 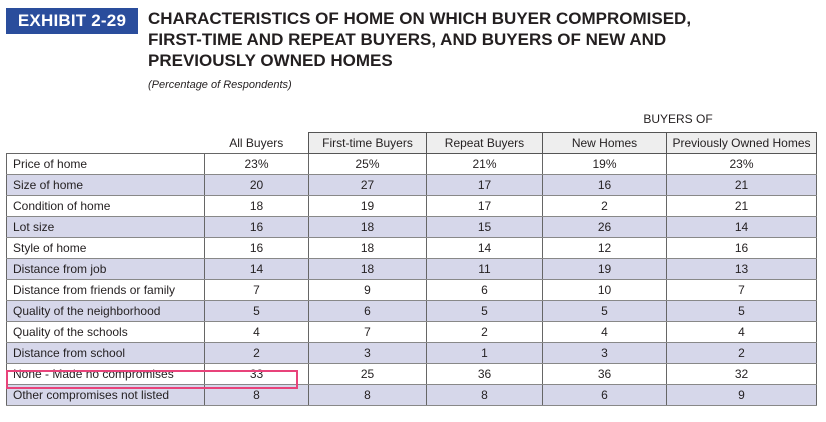 What do you see at coordinates (105, 332) in the screenshot?
I see `row-label: Quality of the schools` at bounding box center [105, 332].